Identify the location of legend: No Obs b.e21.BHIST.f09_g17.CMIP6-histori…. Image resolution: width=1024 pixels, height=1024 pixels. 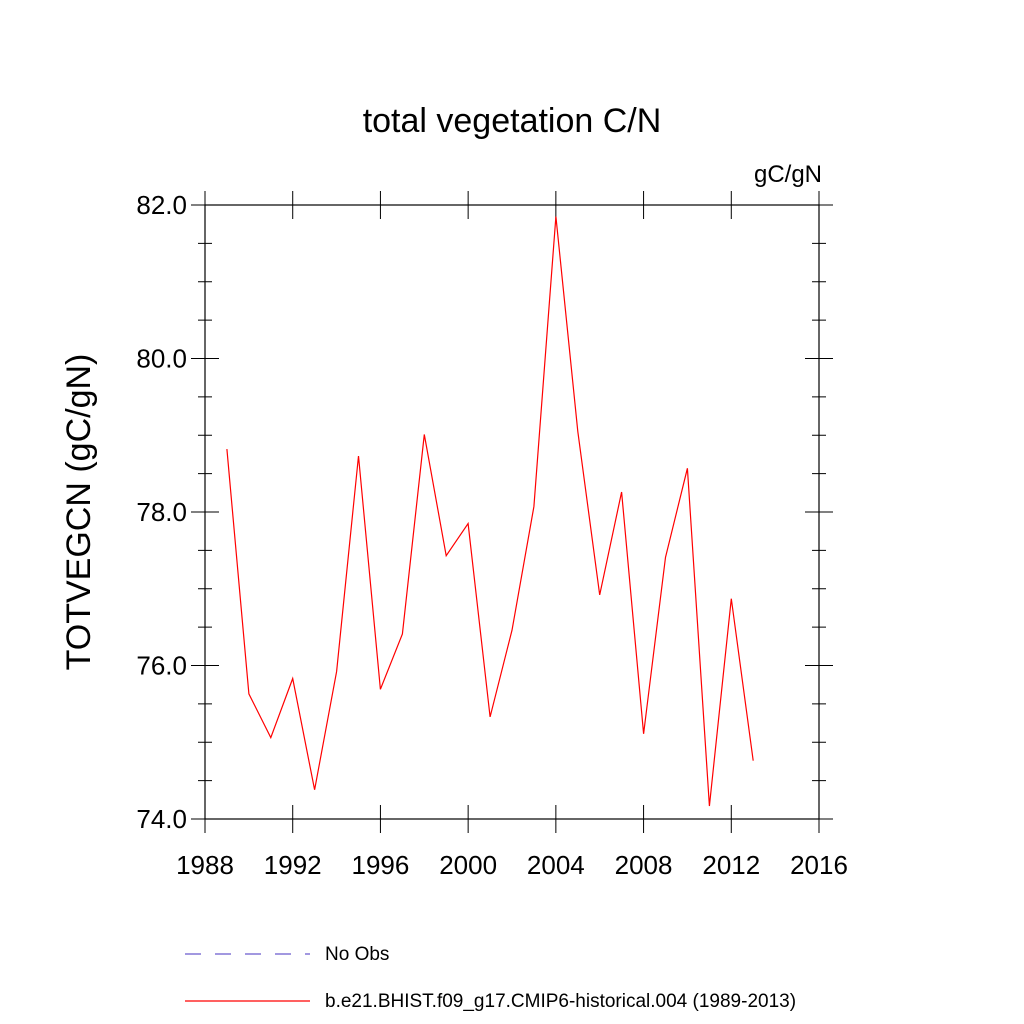
(490, 978).